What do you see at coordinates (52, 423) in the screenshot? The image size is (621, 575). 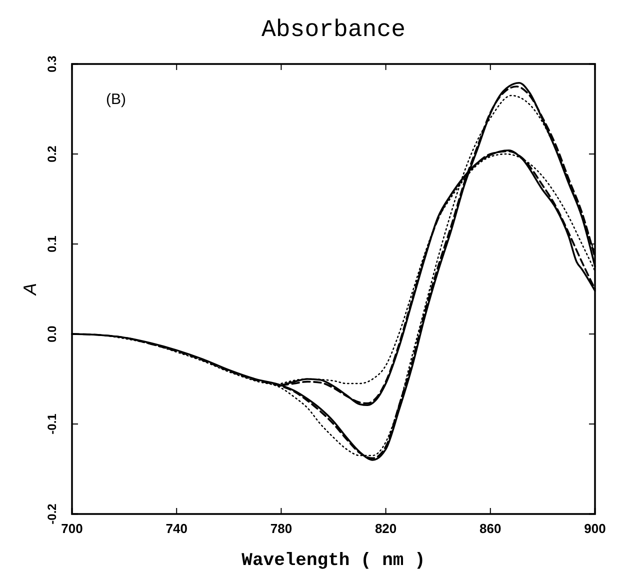 I see `y-tick-label: -0.1` at bounding box center [52, 423].